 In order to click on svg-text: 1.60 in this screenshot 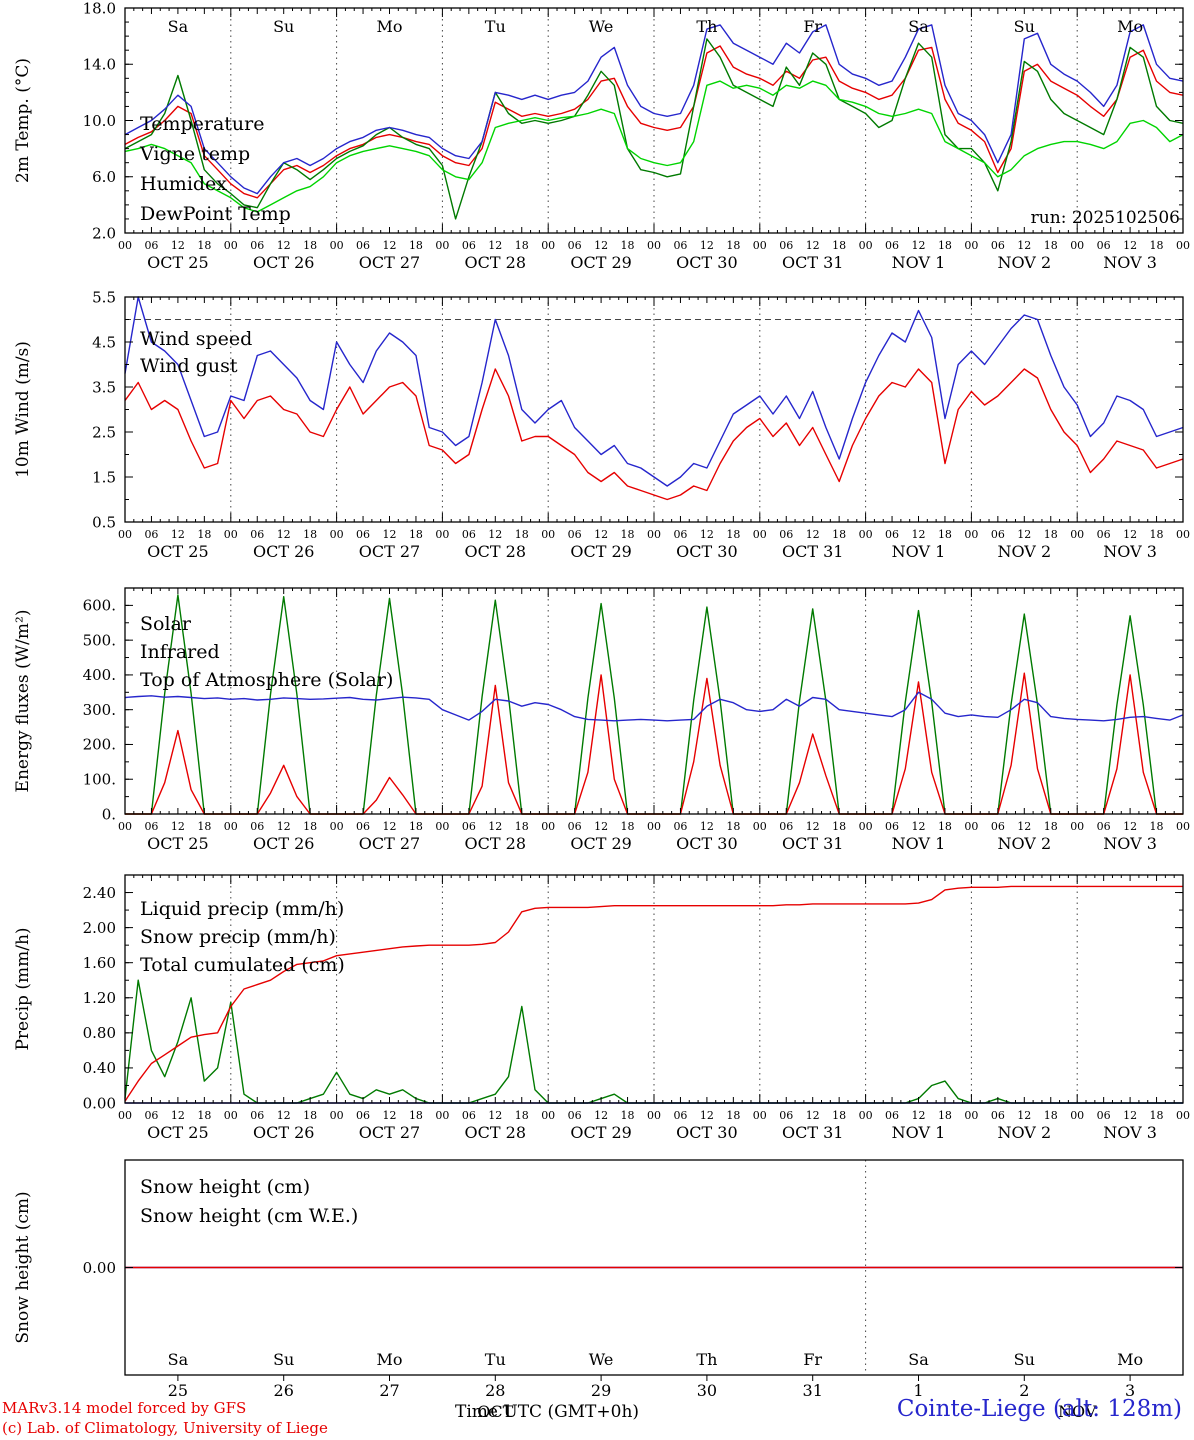, I will do `click(99, 963)`.